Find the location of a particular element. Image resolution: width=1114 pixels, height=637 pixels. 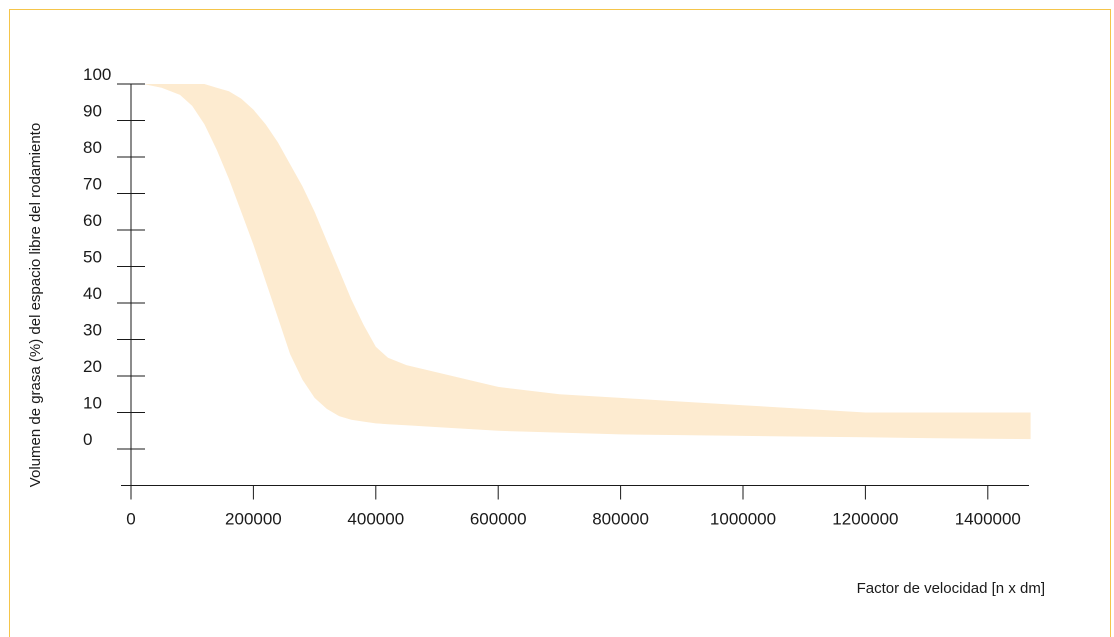

y-tick-label-0: 0 is located at coordinates (87, 439).